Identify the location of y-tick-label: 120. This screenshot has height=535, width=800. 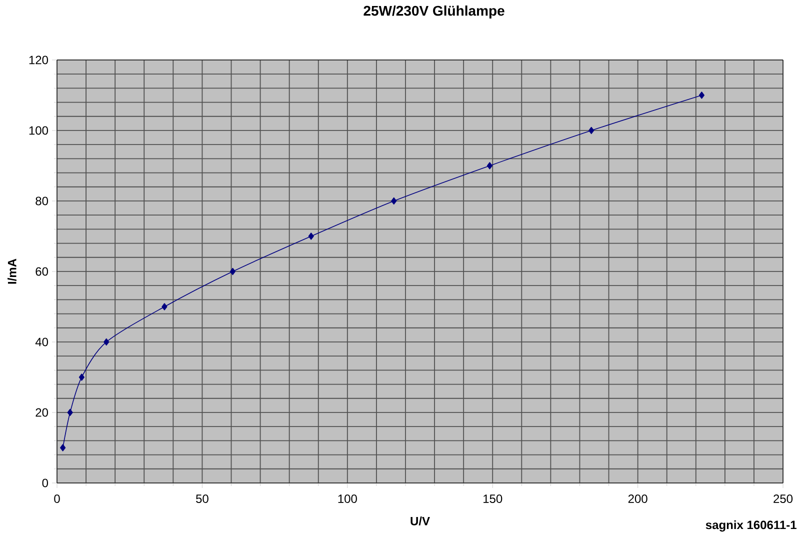
(38, 60).